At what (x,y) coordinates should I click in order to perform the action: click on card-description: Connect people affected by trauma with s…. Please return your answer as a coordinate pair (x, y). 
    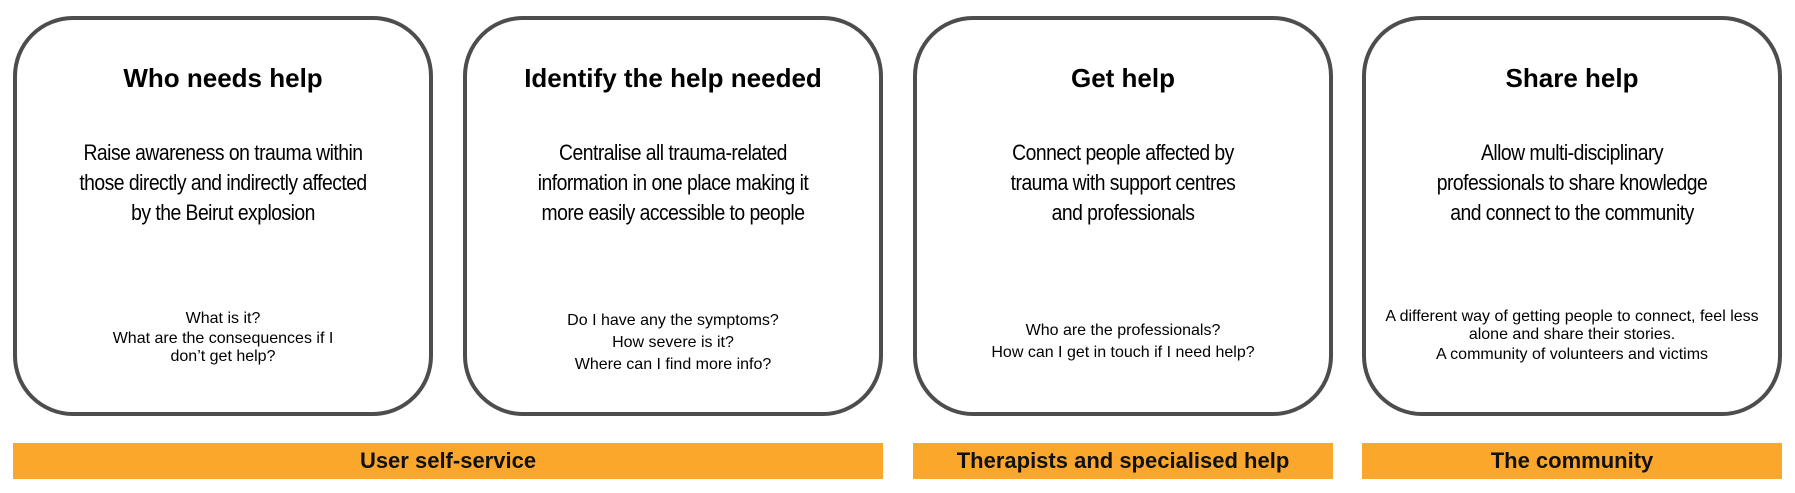
    Looking at the image, I should click on (1123, 182).